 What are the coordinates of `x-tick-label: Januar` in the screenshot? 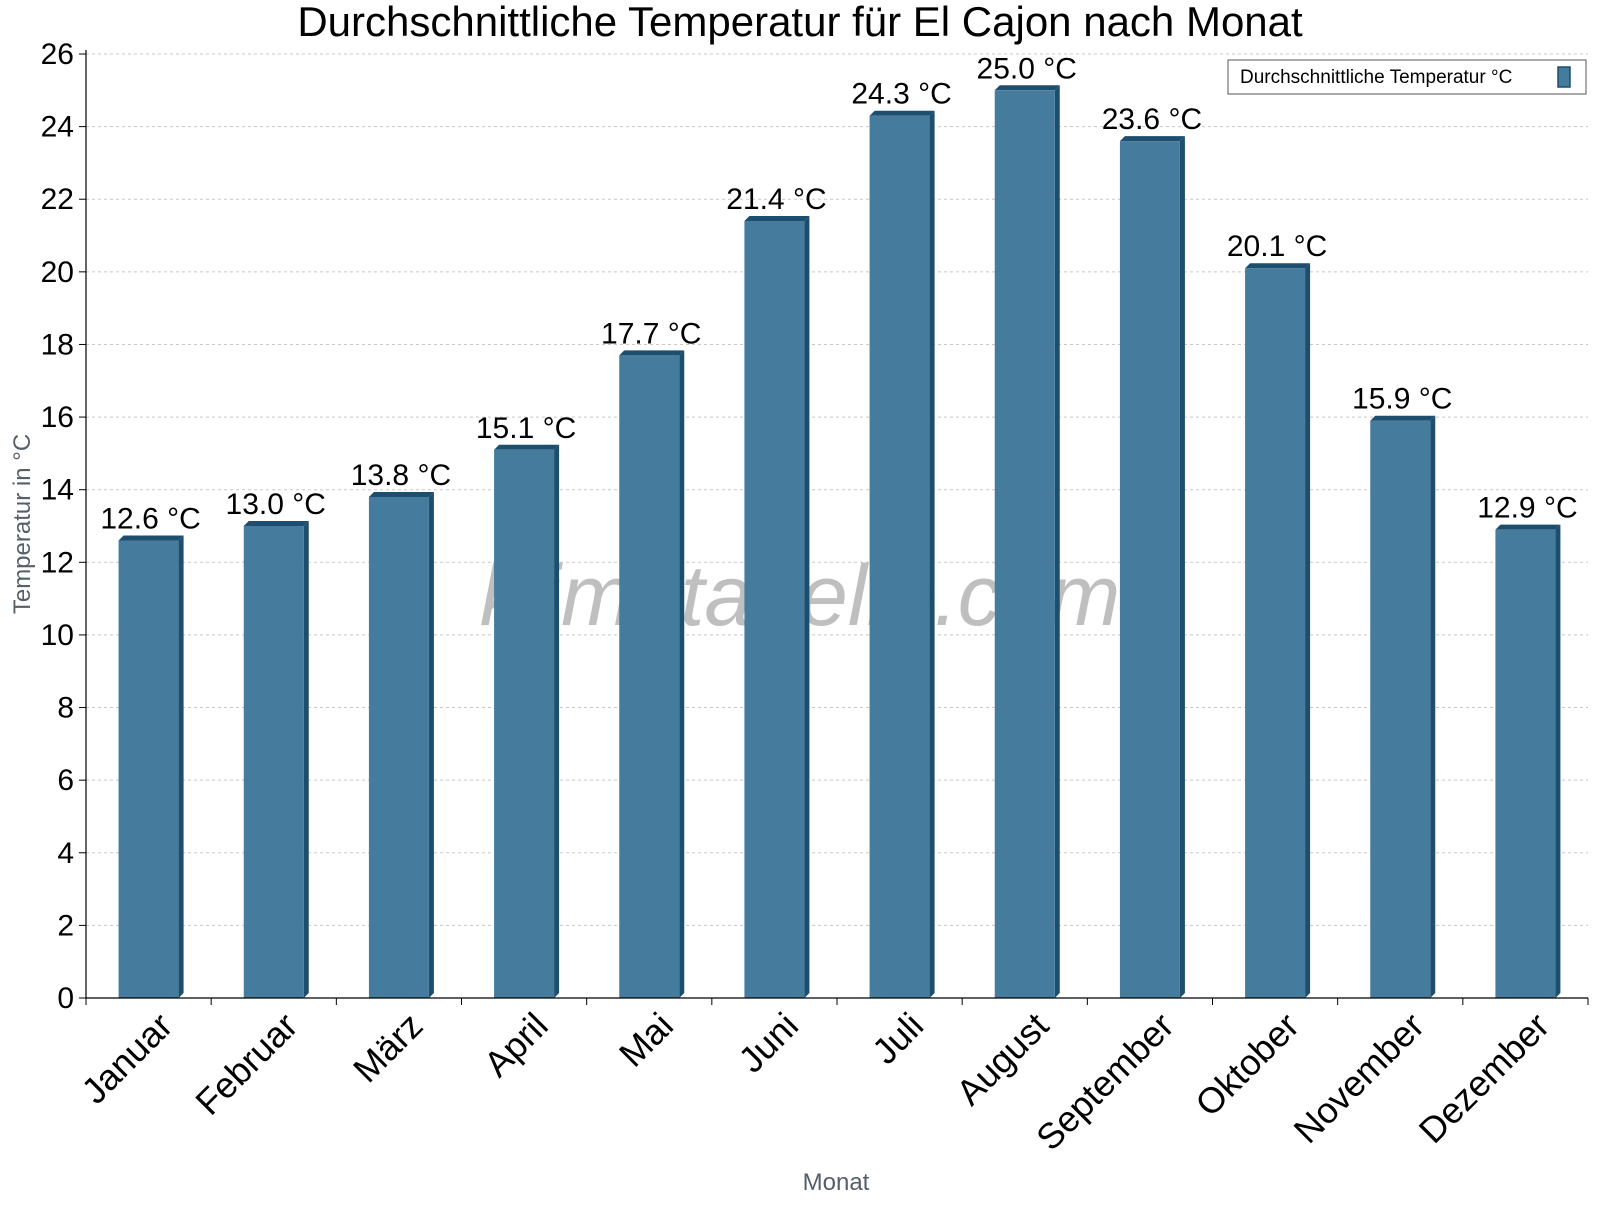 It's located at (126, 1058).